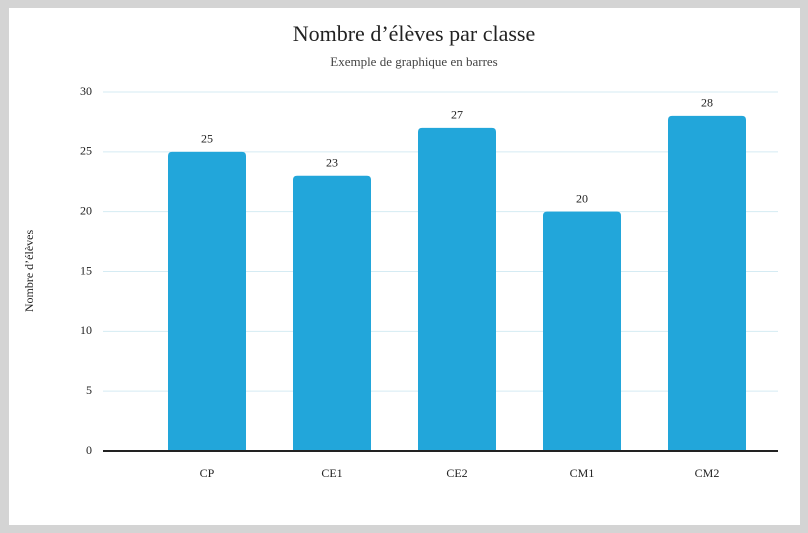  What do you see at coordinates (582, 473) in the screenshot?
I see `x-tick-label: CM1` at bounding box center [582, 473].